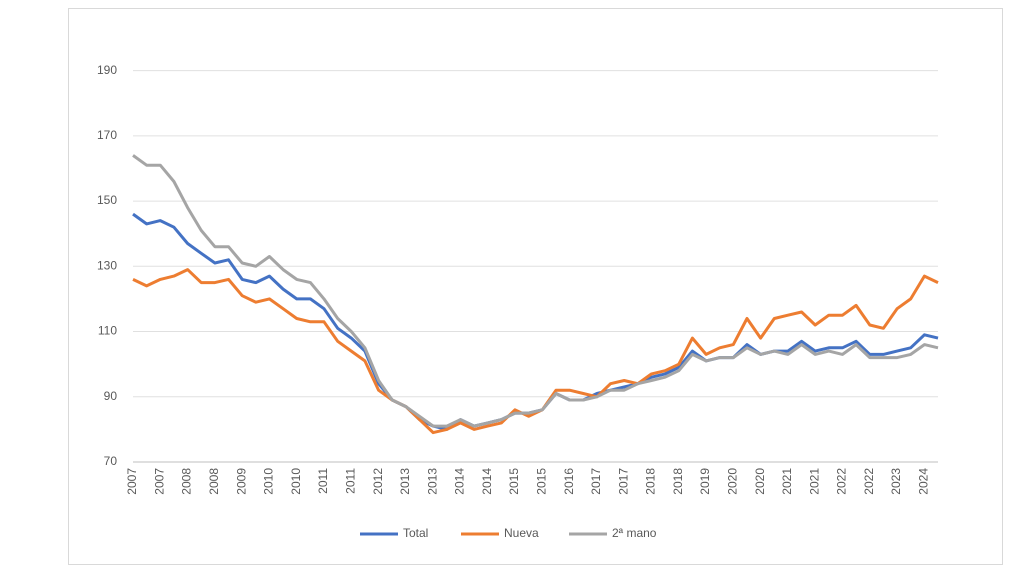 The image size is (1024, 576). What do you see at coordinates (107, 200) in the screenshot?
I see `y-tick-label: 150` at bounding box center [107, 200].